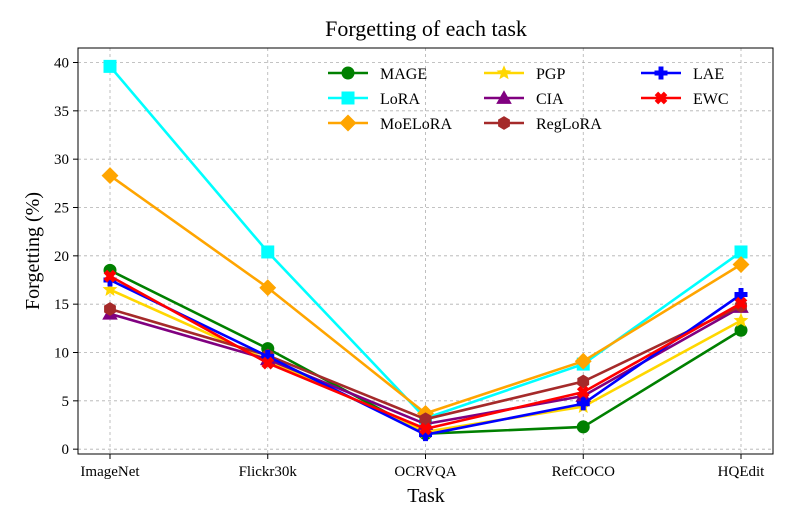  I want to click on point-lae-ocrvqa, so click(425, 435).